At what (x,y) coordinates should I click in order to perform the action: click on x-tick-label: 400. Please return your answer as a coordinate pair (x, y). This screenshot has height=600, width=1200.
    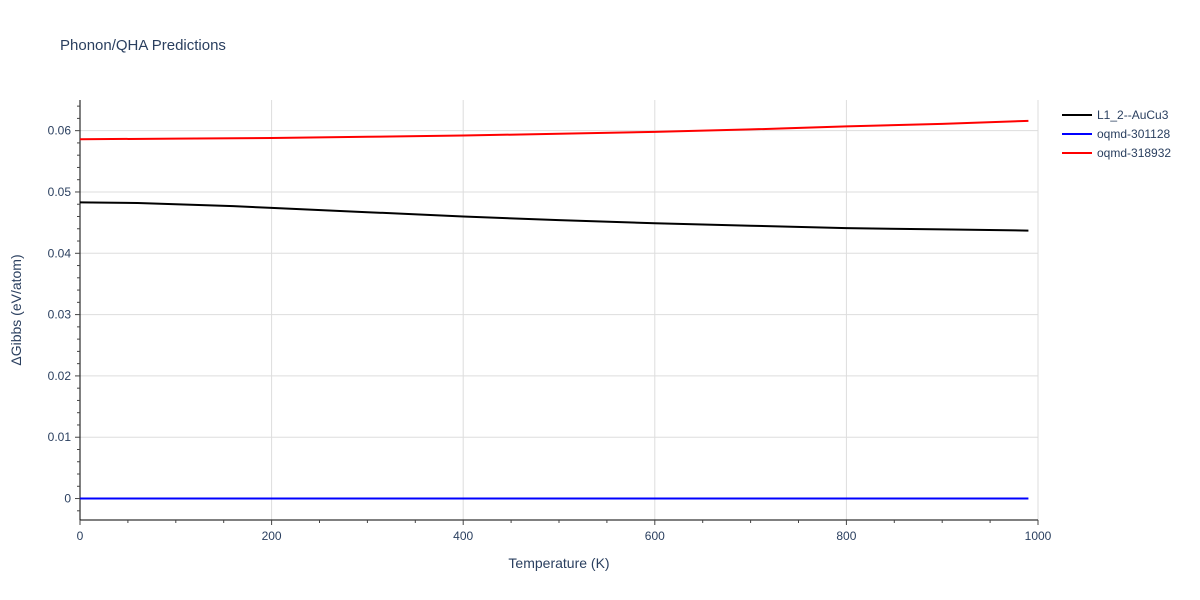
    Looking at the image, I should click on (463, 536).